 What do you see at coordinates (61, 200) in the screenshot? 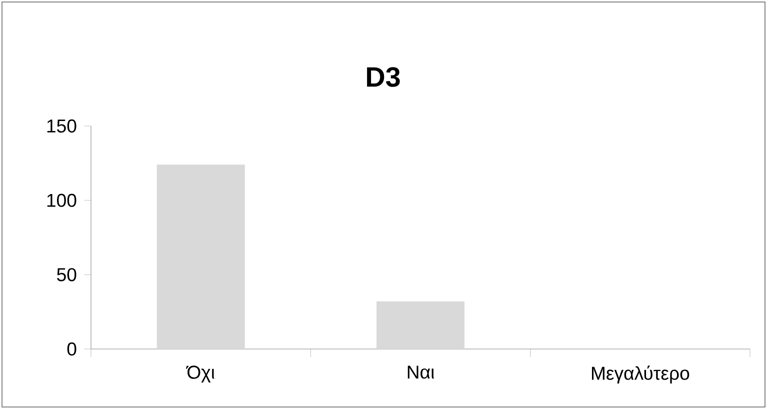
I see `y-tick-label: 100` at bounding box center [61, 200].